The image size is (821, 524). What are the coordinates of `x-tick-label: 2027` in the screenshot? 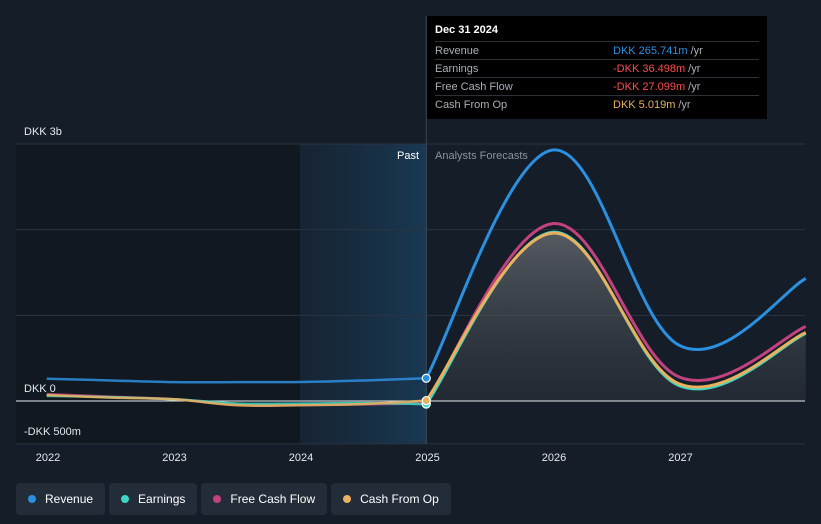 It's located at (680, 458).